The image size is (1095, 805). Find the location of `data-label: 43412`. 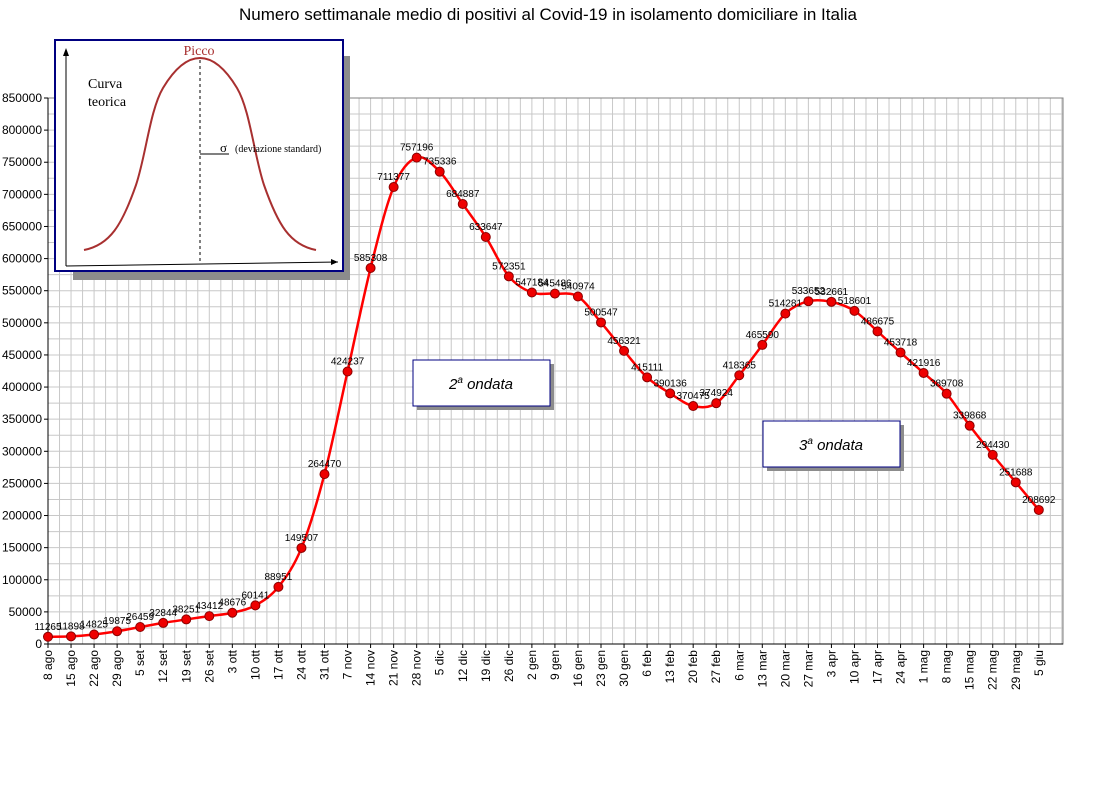

data-label: 43412 is located at coordinates (209, 606).